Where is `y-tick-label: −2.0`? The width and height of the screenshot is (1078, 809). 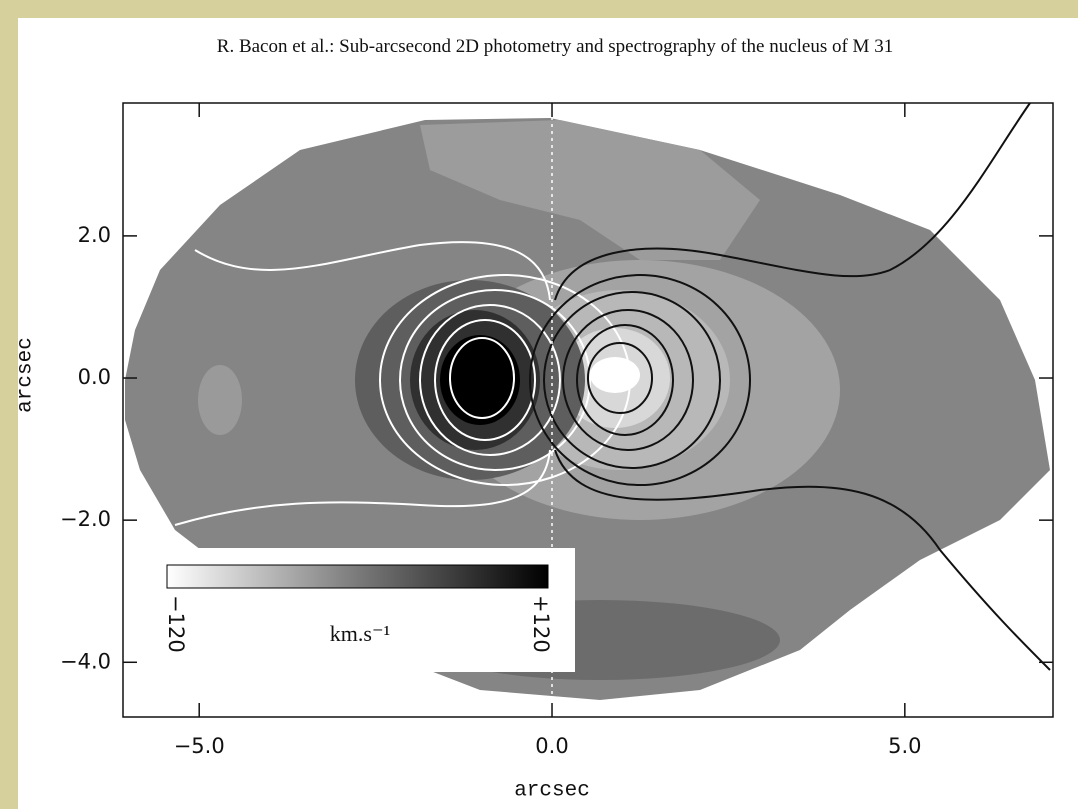 y-tick-label: −2.0 is located at coordinates (85, 519).